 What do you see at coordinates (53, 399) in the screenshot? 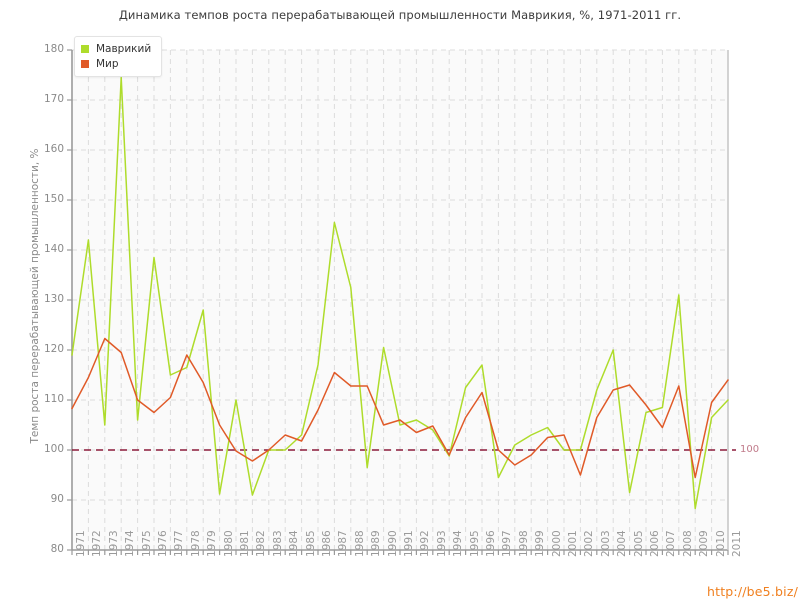
I see `y-tick-label: 110` at bounding box center [53, 399].